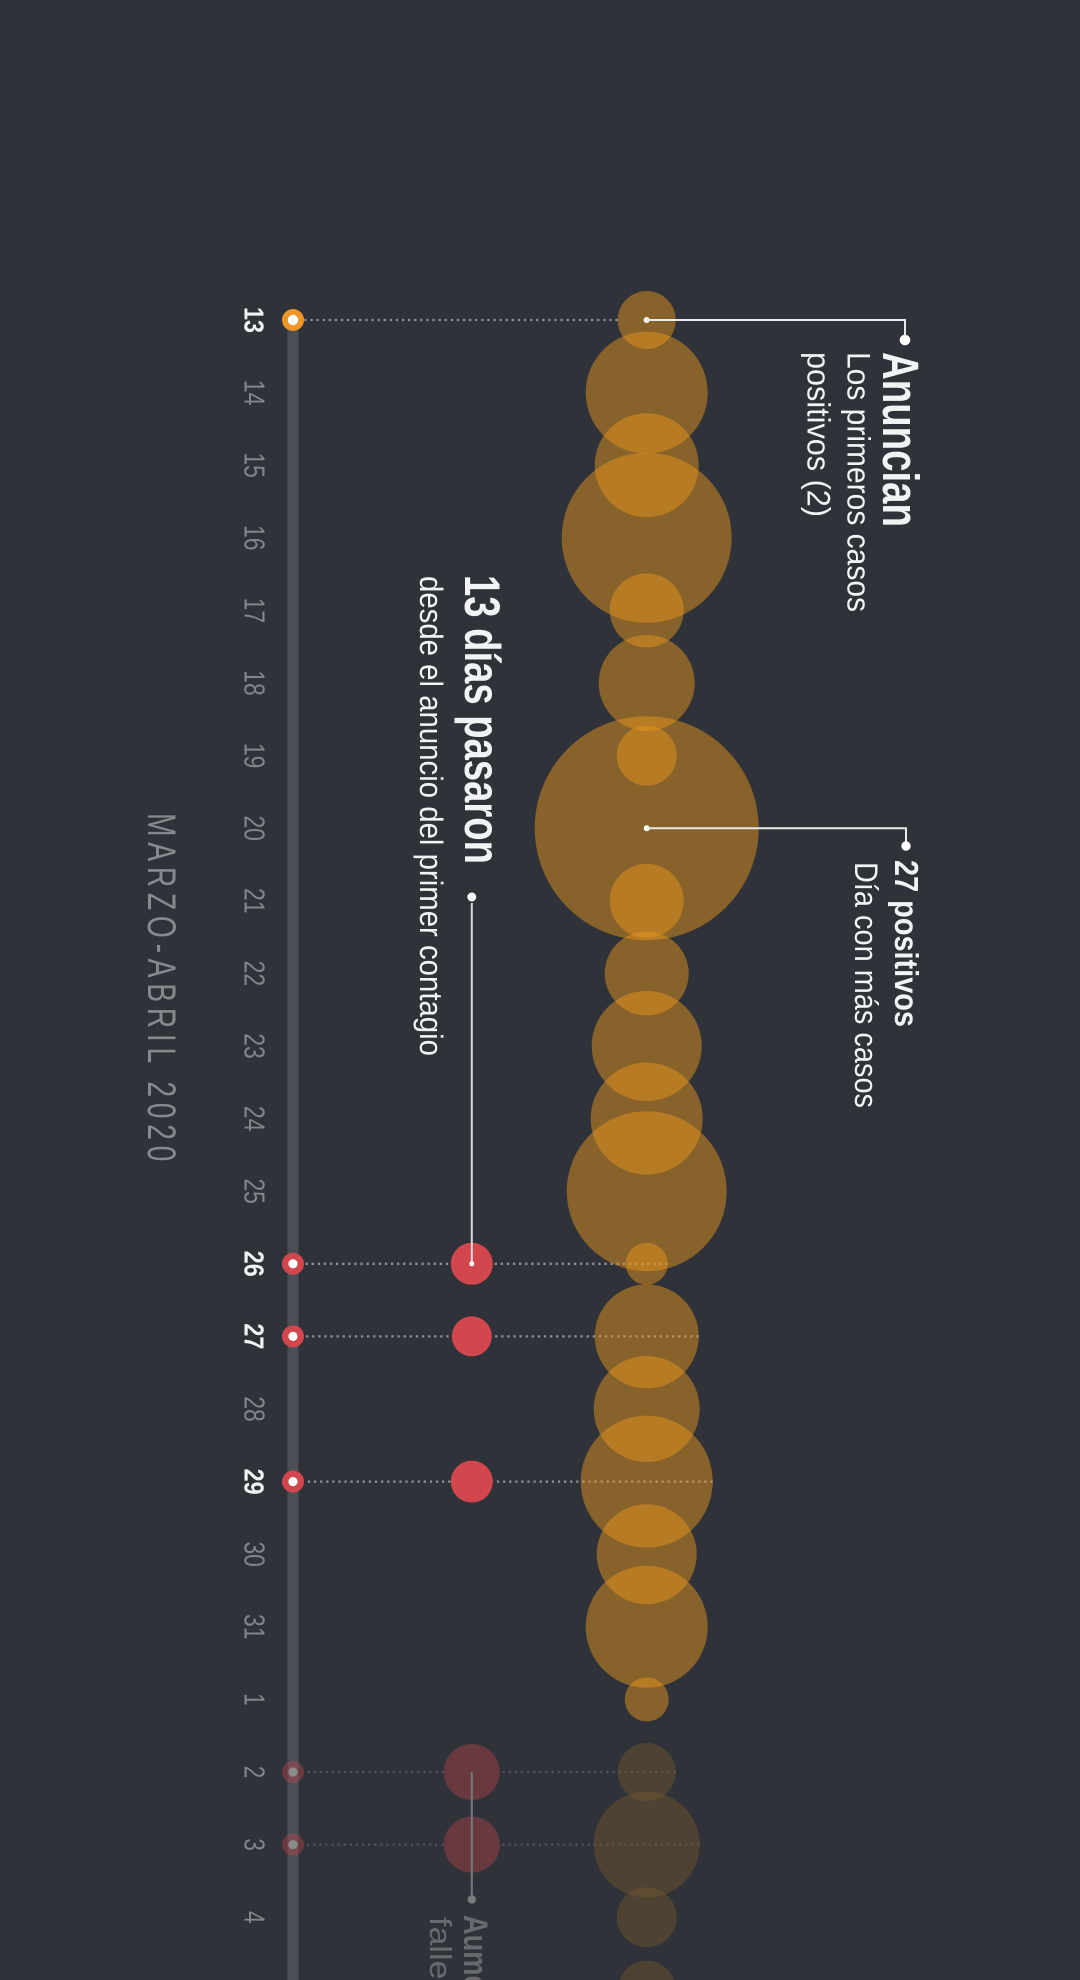  What do you see at coordinates (431, 816) in the screenshot?
I see `svg-text:desde el anuncio del primer co: desde el anuncio del primer contagio` at bounding box center [431, 816].